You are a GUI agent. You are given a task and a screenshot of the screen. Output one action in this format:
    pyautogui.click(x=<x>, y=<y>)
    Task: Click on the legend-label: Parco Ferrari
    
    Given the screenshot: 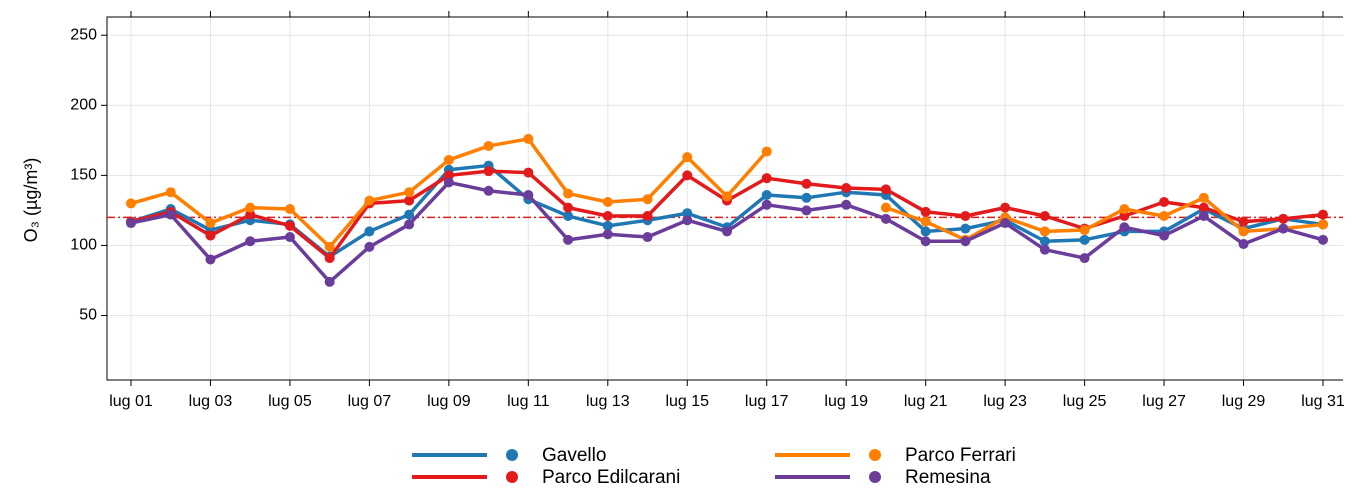 What is the action you would take?
    pyautogui.click(x=960, y=455)
    